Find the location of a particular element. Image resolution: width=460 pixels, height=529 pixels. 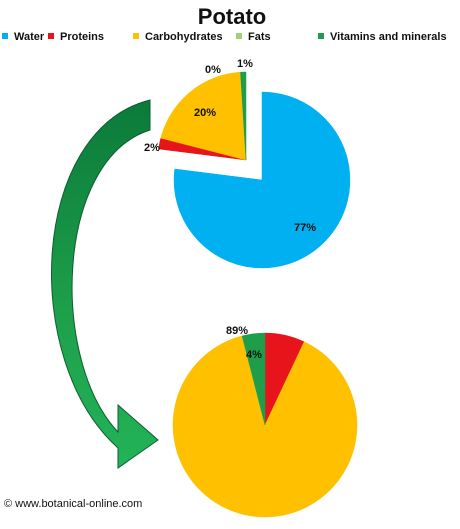

footer: © www.botanical-online.com is located at coordinates (73, 504).